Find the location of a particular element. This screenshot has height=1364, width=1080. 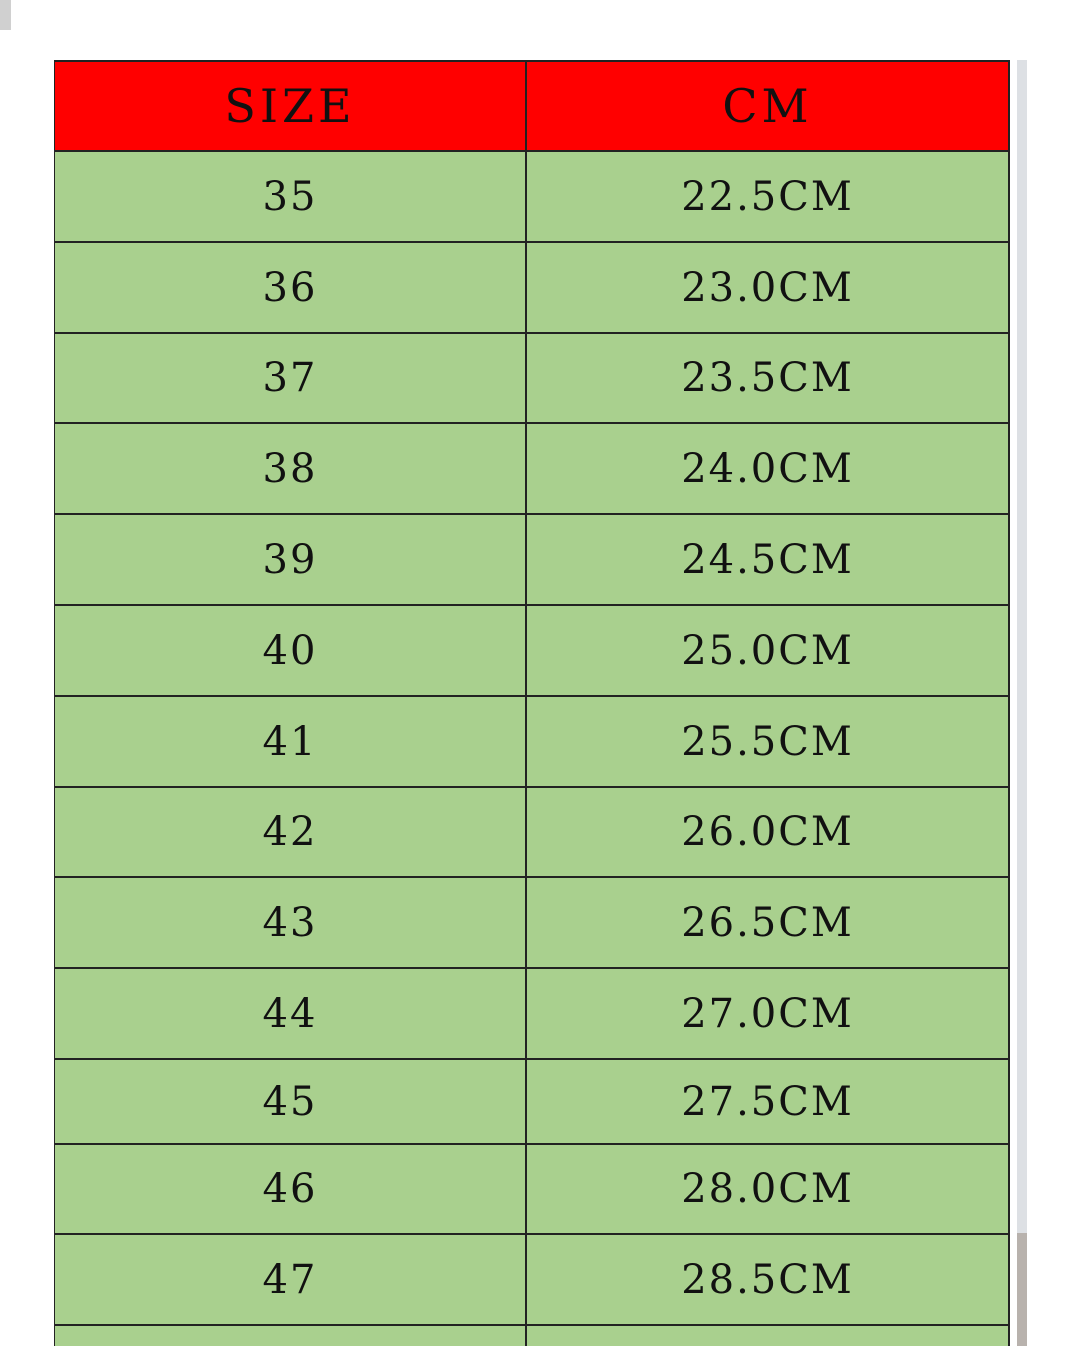

cm-cell: 28.5CM is located at coordinates (767, 1279).